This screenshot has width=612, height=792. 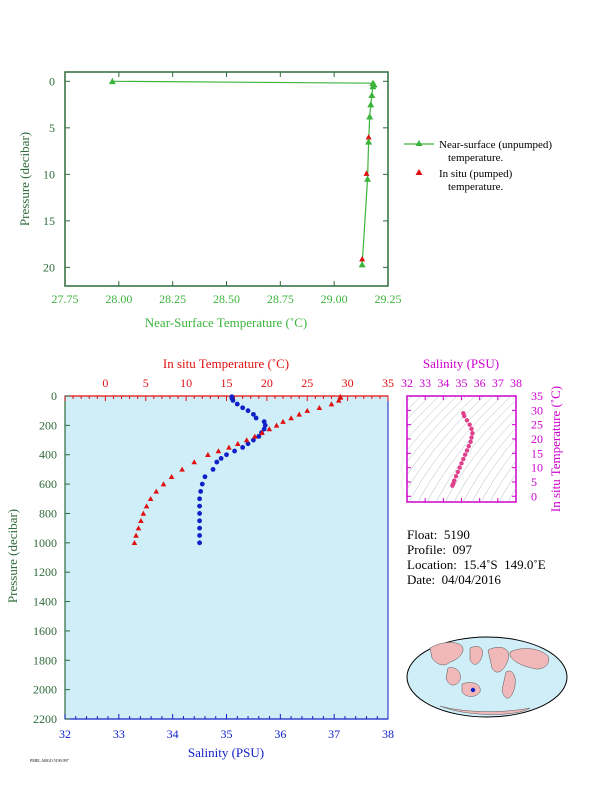 What do you see at coordinates (388, 299) in the screenshot?
I see `top-x-tick-label: 29.25` at bounding box center [388, 299].